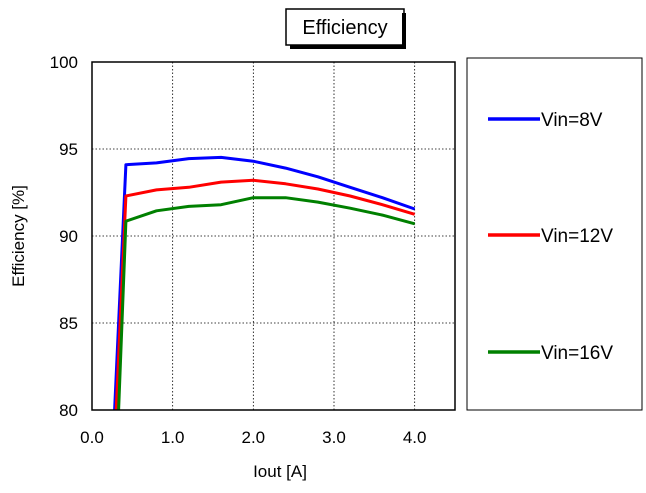  Describe the element at coordinates (68, 236) in the screenshot. I see `y-tick-label: 90` at that location.